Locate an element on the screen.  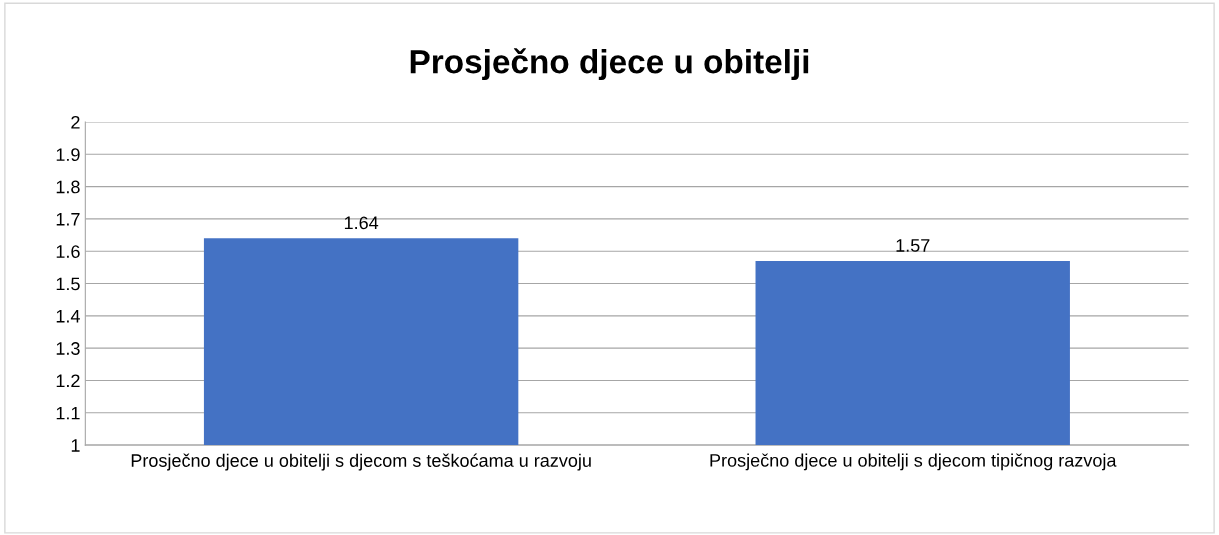
y-tick-label: 1 is located at coordinates (75, 445).